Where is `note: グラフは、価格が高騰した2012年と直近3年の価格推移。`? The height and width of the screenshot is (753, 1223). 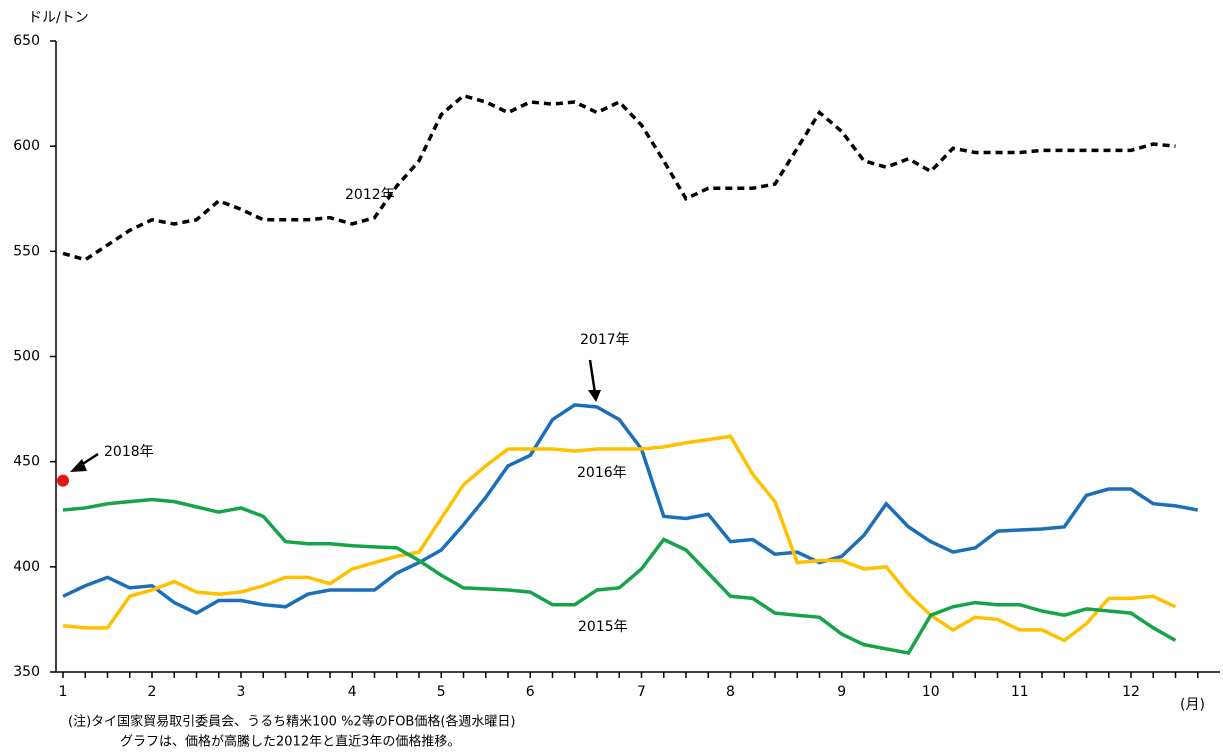 note: グラフは、価格が高騰した2012年と直近3年の価格推移。 is located at coordinates (290, 742).